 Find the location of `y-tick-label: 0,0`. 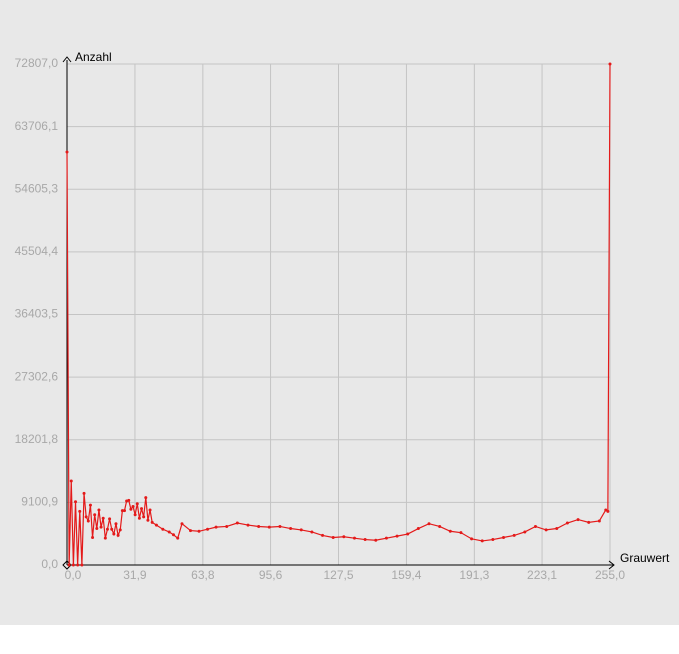

y-tick-label: 0,0 is located at coordinates (49, 564).